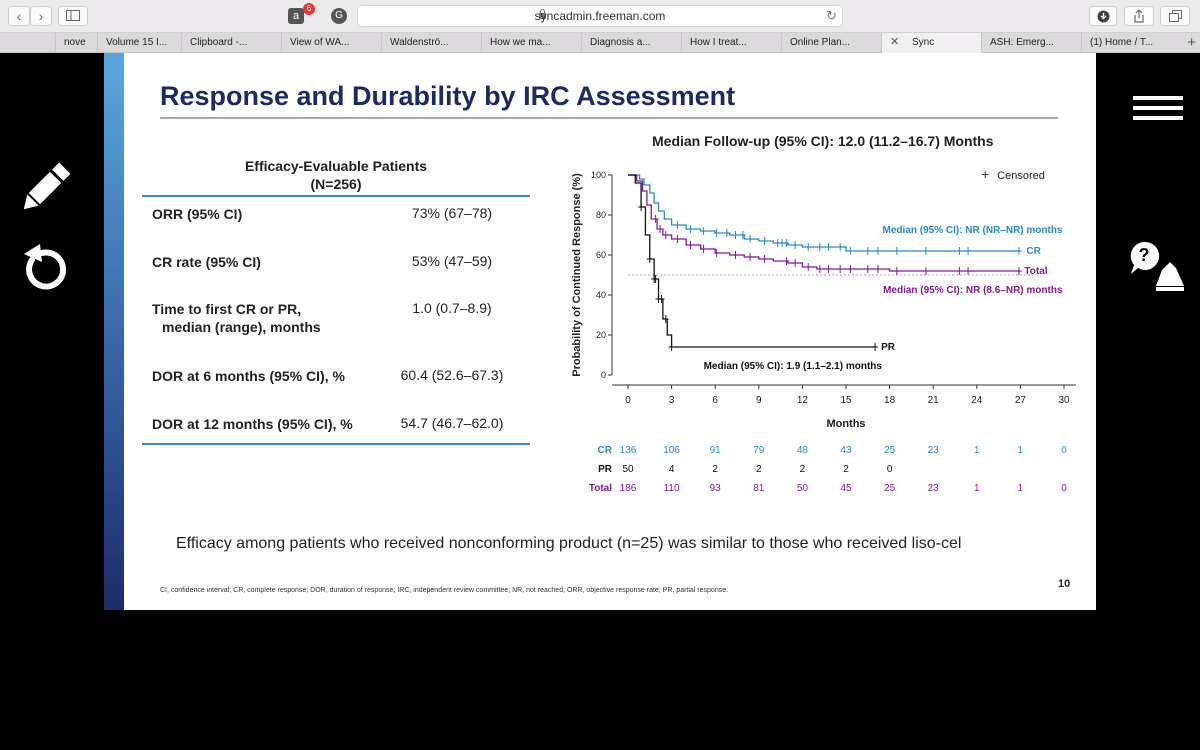 This screenshot has height=750, width=1200. I want to click on grammarly-extension-icon: G, so click(339, 16).